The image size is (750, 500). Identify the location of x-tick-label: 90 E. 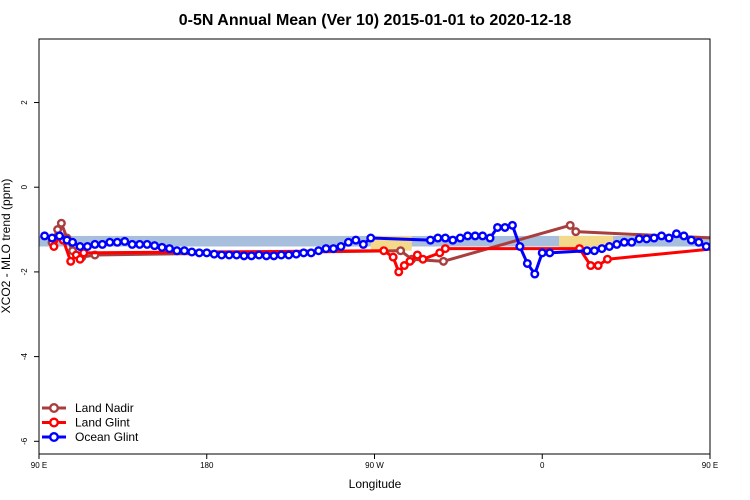
(39, 465).